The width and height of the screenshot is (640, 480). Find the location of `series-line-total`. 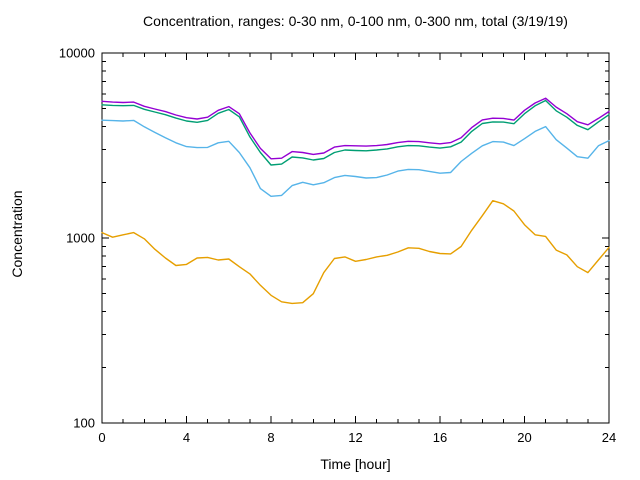

series-line-total is located at coordinates (355, 128).